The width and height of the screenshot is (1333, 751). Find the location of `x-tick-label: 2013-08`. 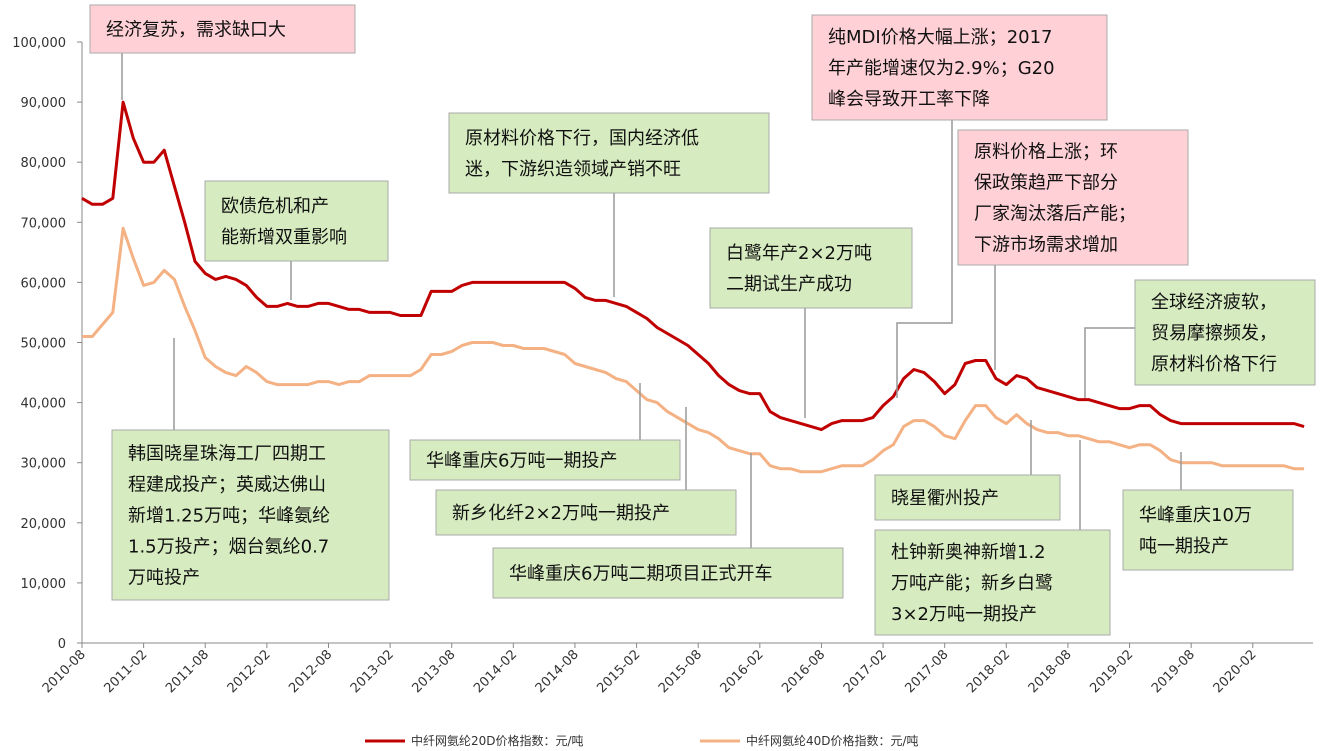

x-tick-label: 2013-08 is located at coordinates (434, 671).